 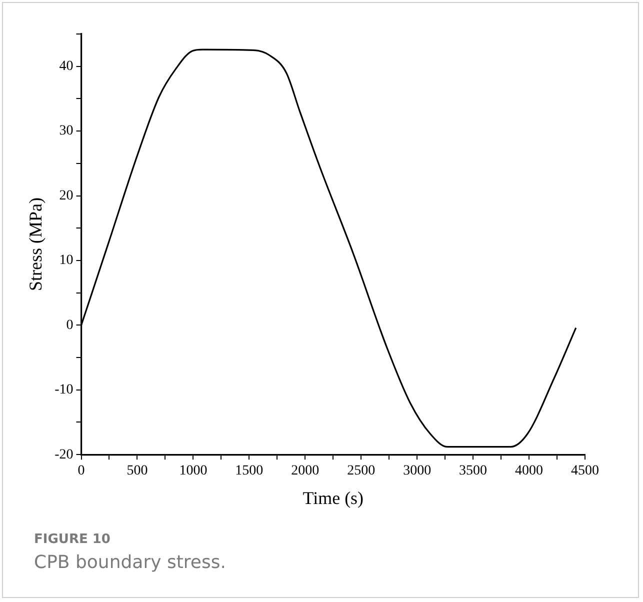 I want to click on x-tick-label: 4500, so click(x=585, y=471).